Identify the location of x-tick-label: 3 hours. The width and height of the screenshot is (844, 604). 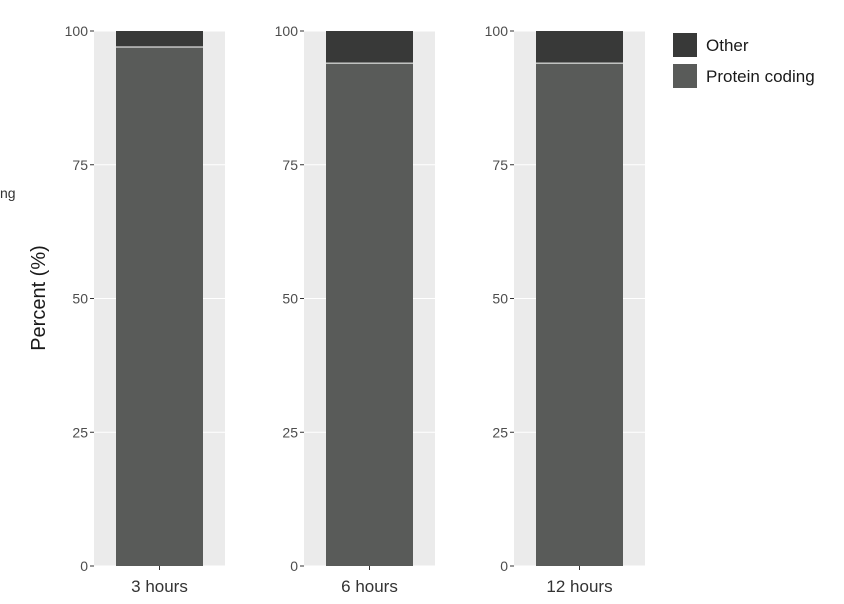
(159, 586).